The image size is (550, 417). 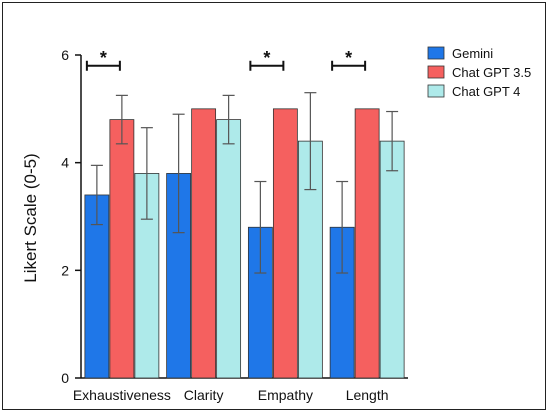 I want to click on legend: Gemini Chat GPT 3.5 Chat GPT 4, so click(x=479, y=72).